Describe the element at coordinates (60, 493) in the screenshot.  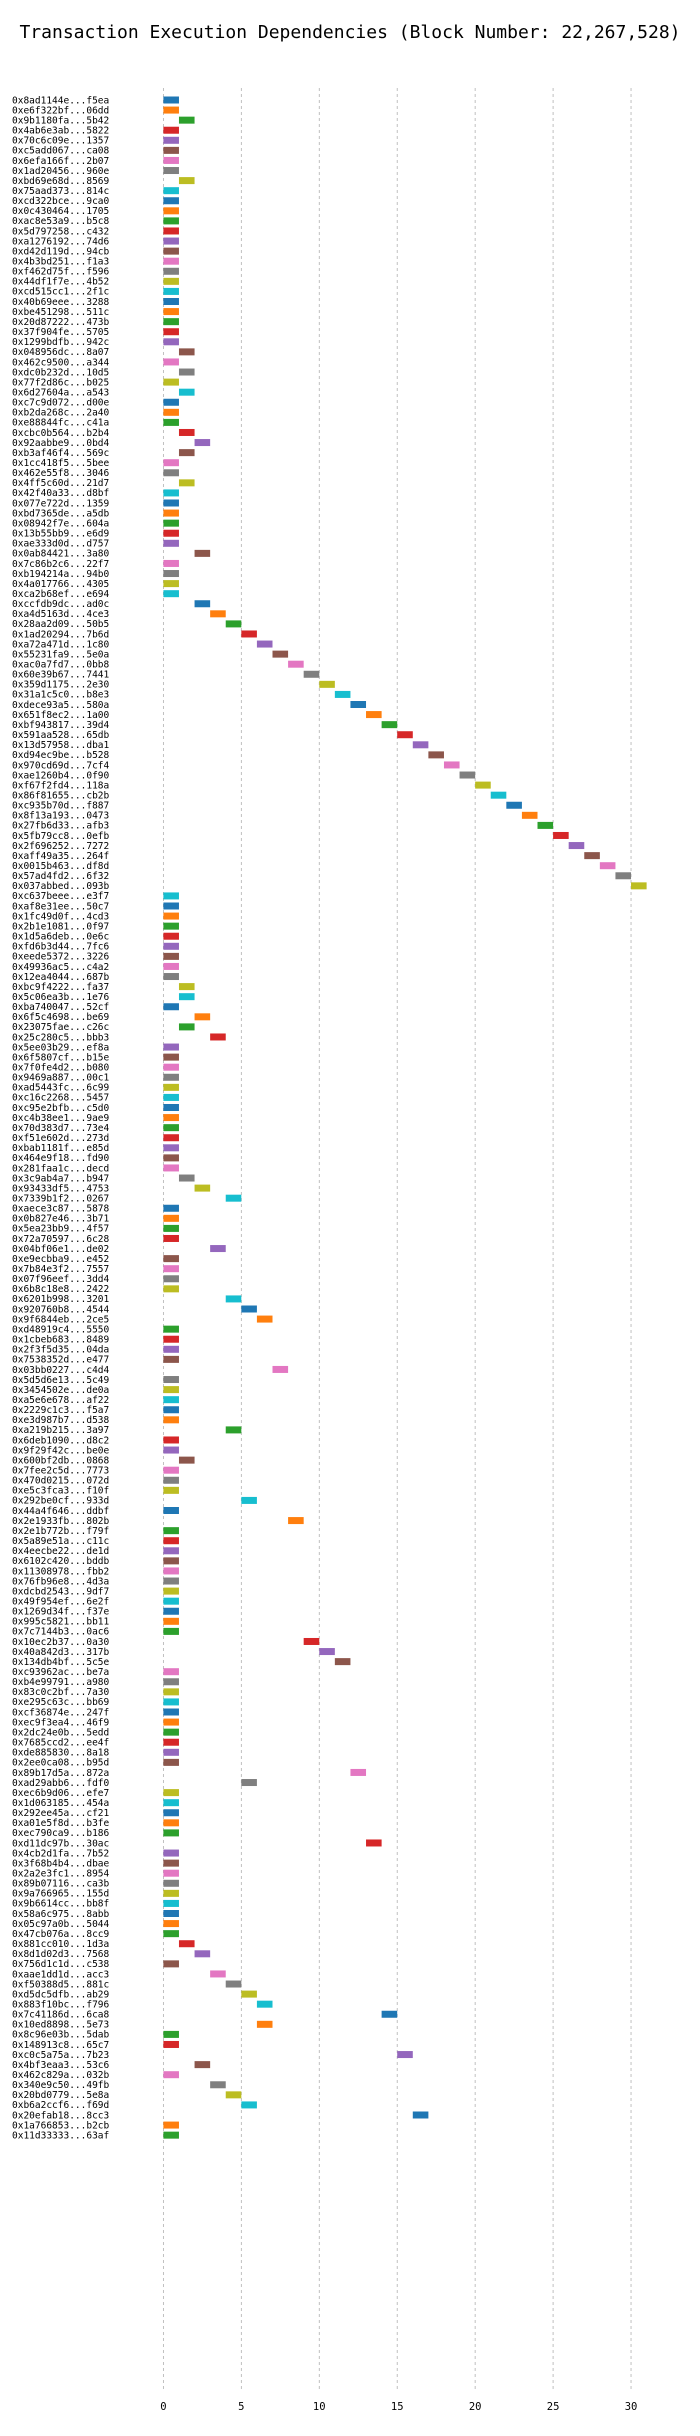
I see `task-label: 0x42f40a33...d8bf` at that location.